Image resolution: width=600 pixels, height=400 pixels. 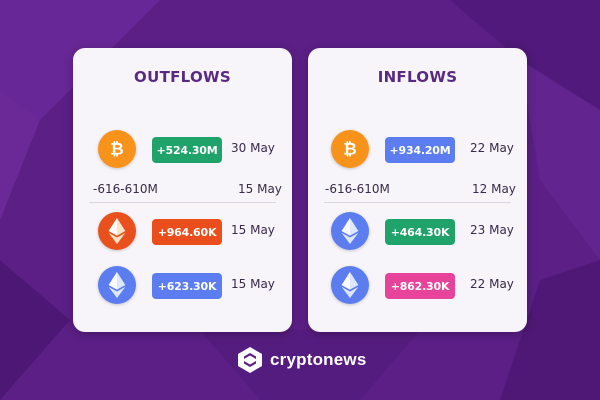 I want to click on list-item: +623.30K 15 May, so click(x=182, y=286).